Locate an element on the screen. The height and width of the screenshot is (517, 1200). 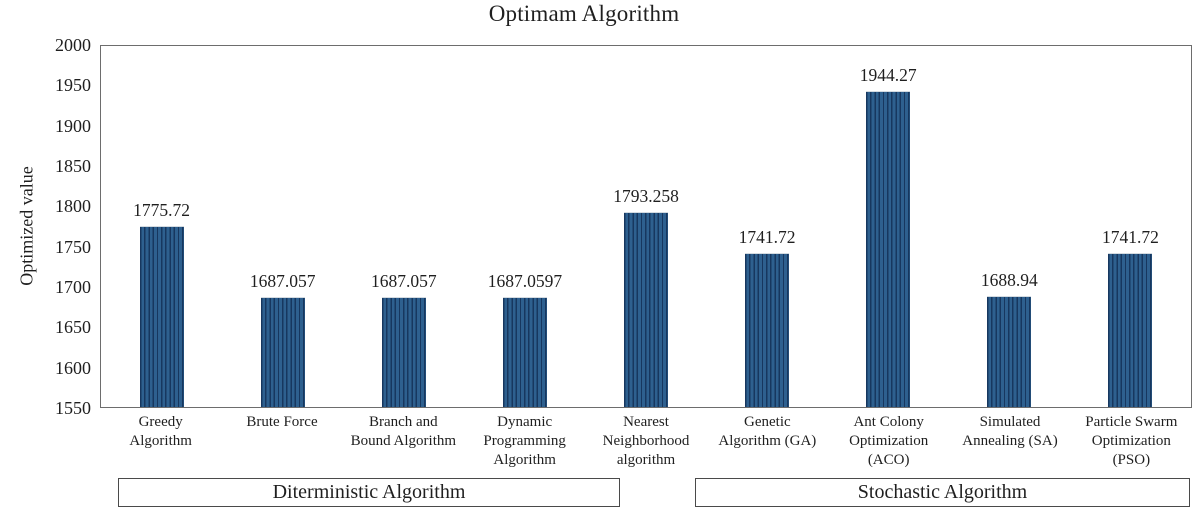
y-axis-tick-label: 1950 is located at coordinates (73, 85).